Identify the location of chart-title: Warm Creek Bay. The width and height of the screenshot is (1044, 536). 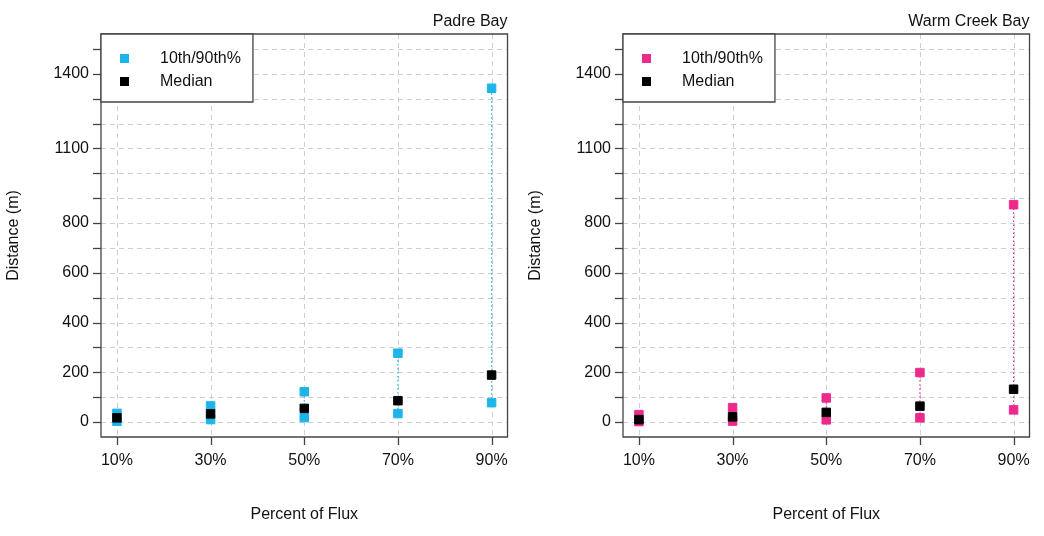
(969, 20).